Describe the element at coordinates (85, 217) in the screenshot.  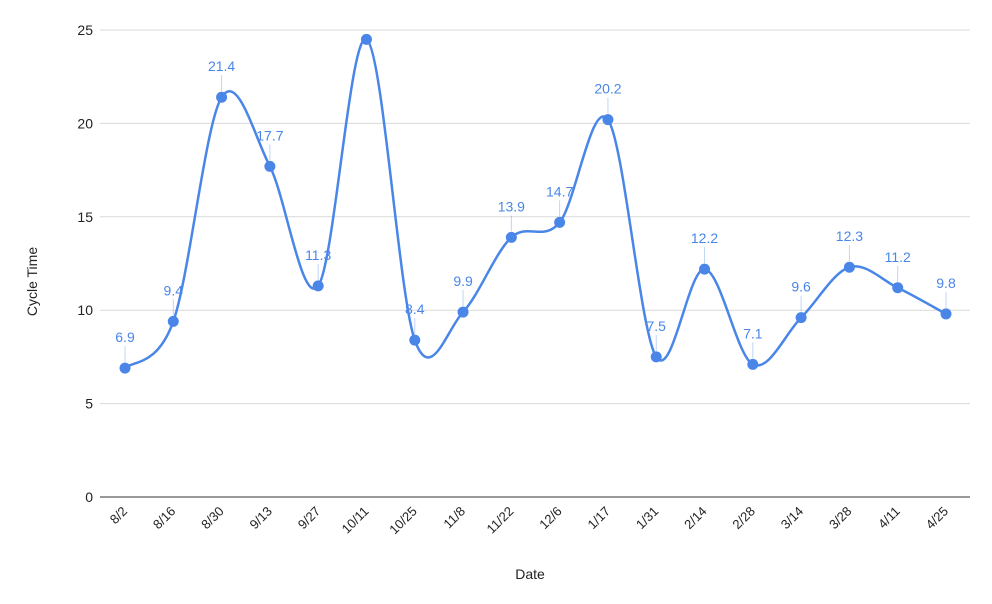
I see `y-tick-label: 15` at that location.